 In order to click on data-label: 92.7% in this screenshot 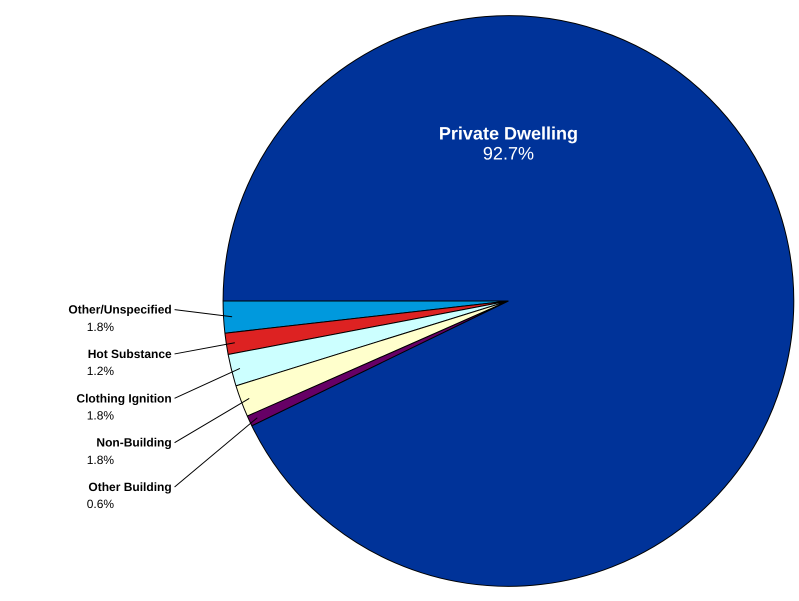, I will do `click(508, 154)`.